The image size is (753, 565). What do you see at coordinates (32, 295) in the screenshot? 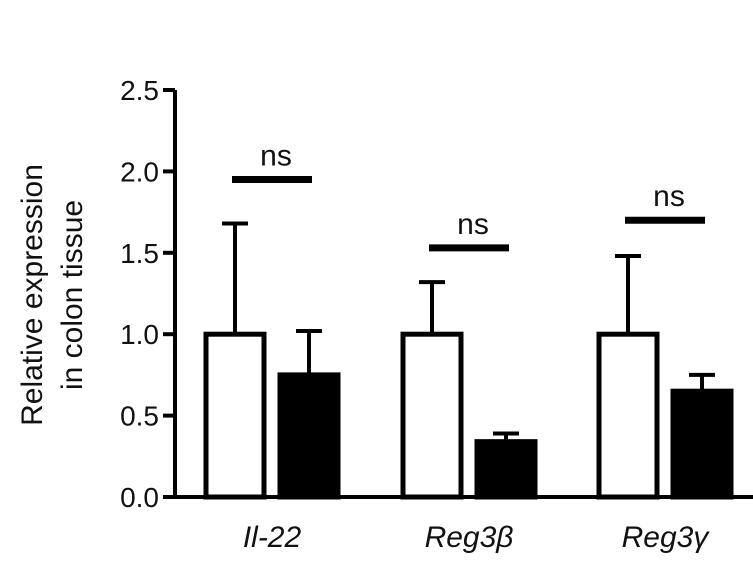
I see `y-axis-label-line-1: Relative expression` at bounding box center [32, 295].